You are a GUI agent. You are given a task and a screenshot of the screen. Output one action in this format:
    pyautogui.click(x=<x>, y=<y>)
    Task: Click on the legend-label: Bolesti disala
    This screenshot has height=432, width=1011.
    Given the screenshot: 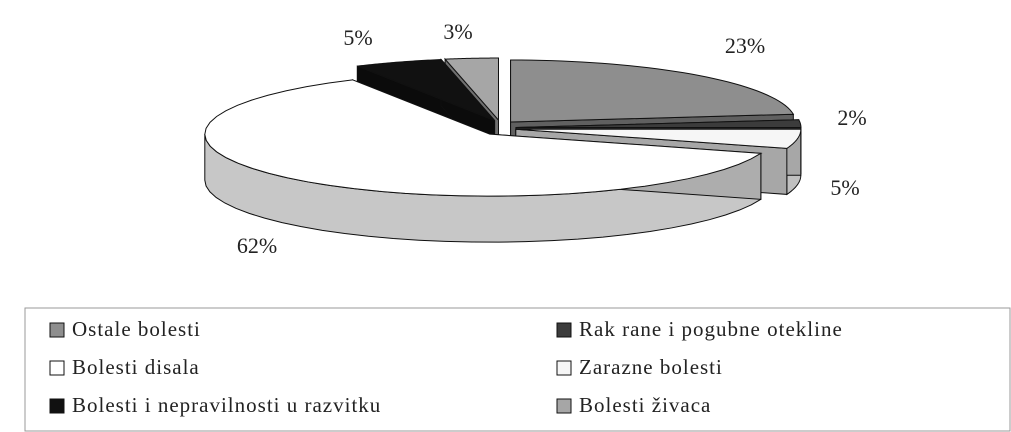 What is the action you would take?
    pyautogui.click(x=136, y=367)
    